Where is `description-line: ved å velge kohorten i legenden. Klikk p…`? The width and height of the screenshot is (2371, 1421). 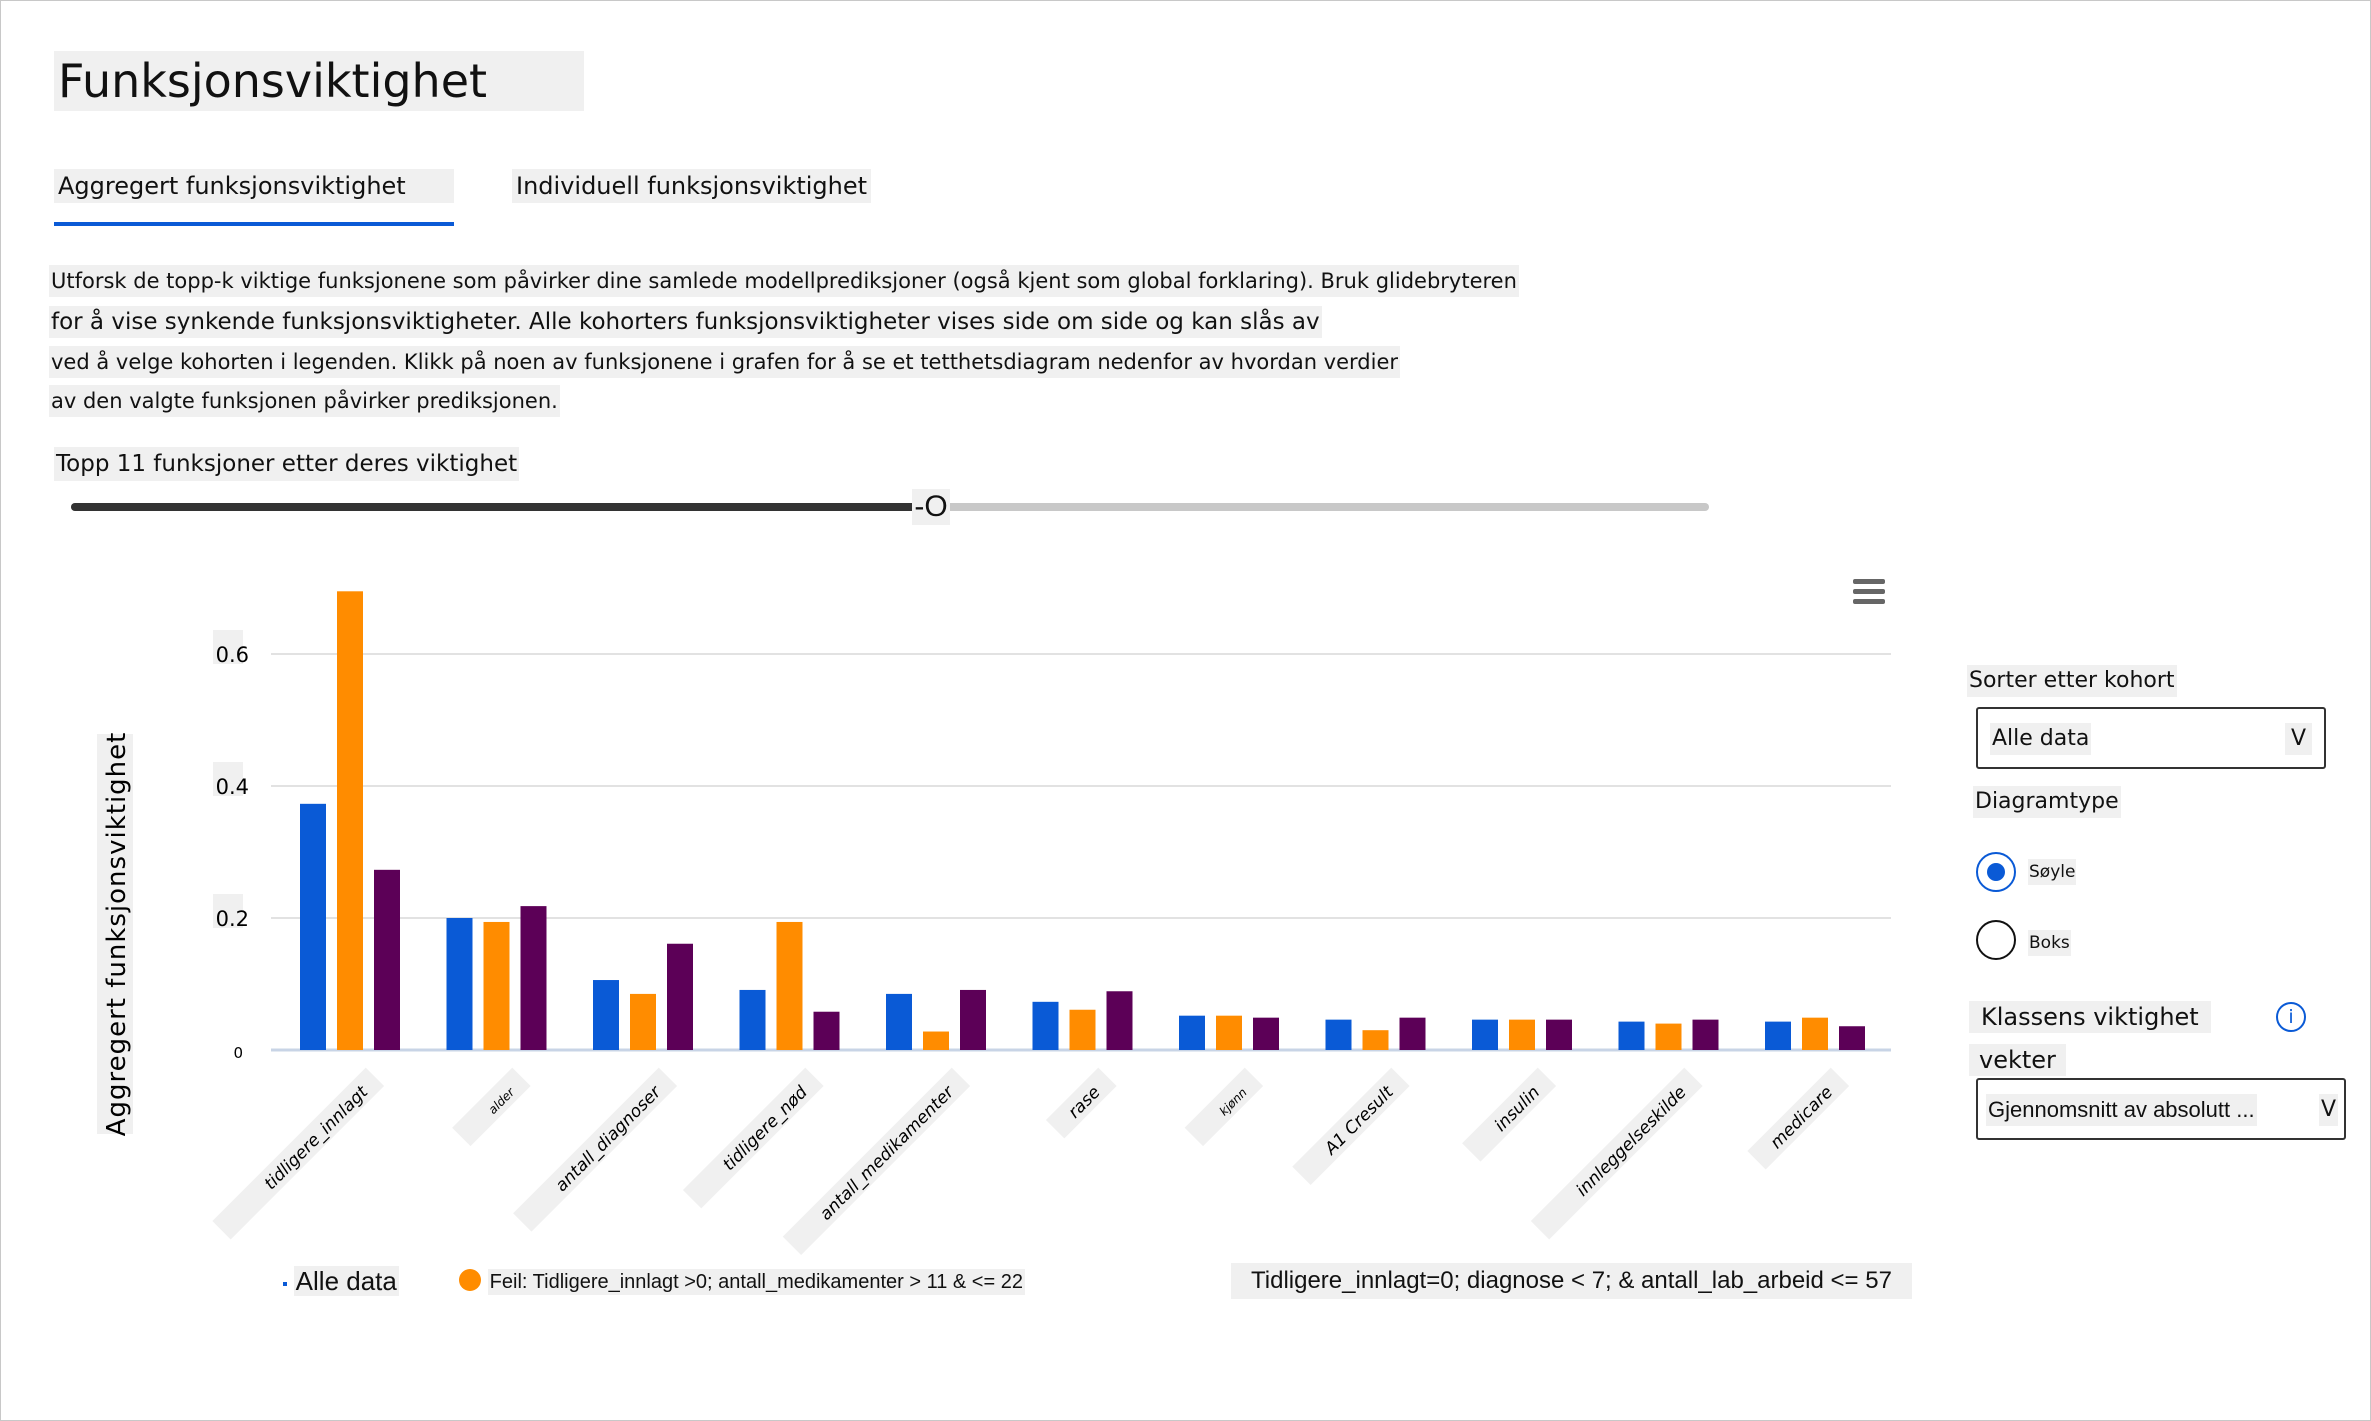 description-line: ved å velge kohorten i legenden. Klikk p… is located at coordinates (725, 362).